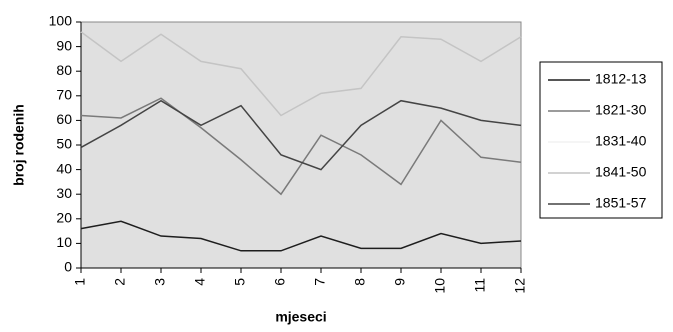 This screenshot has width=673, height=332. I want to click on x-tick-label: 8, so click(360, 282).